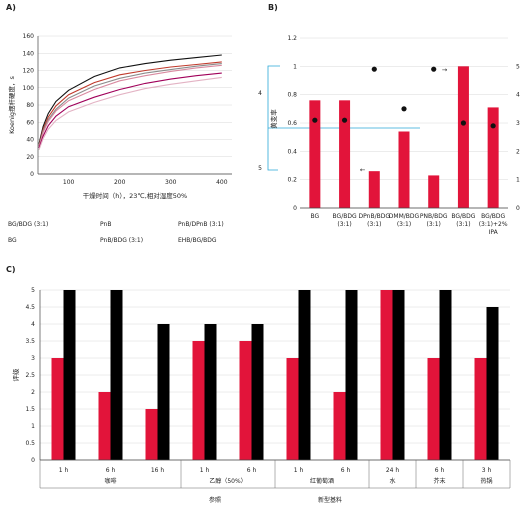 Image resolution: width=523 pixels, height=511 pixels. I want to click on ytick-label-a: 60, so click(30, 122).